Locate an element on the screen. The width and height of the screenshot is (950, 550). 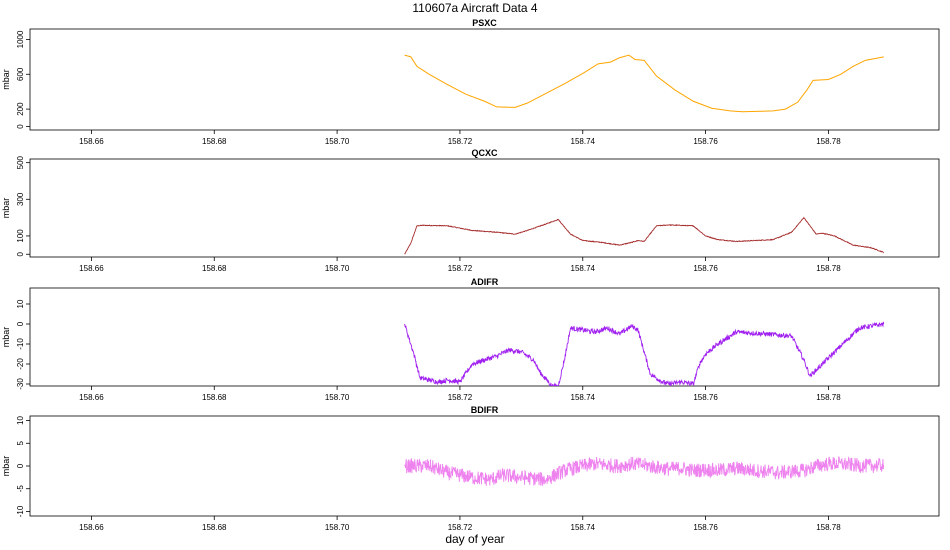
series-line-qcxc is located at coordinates (644, 235).